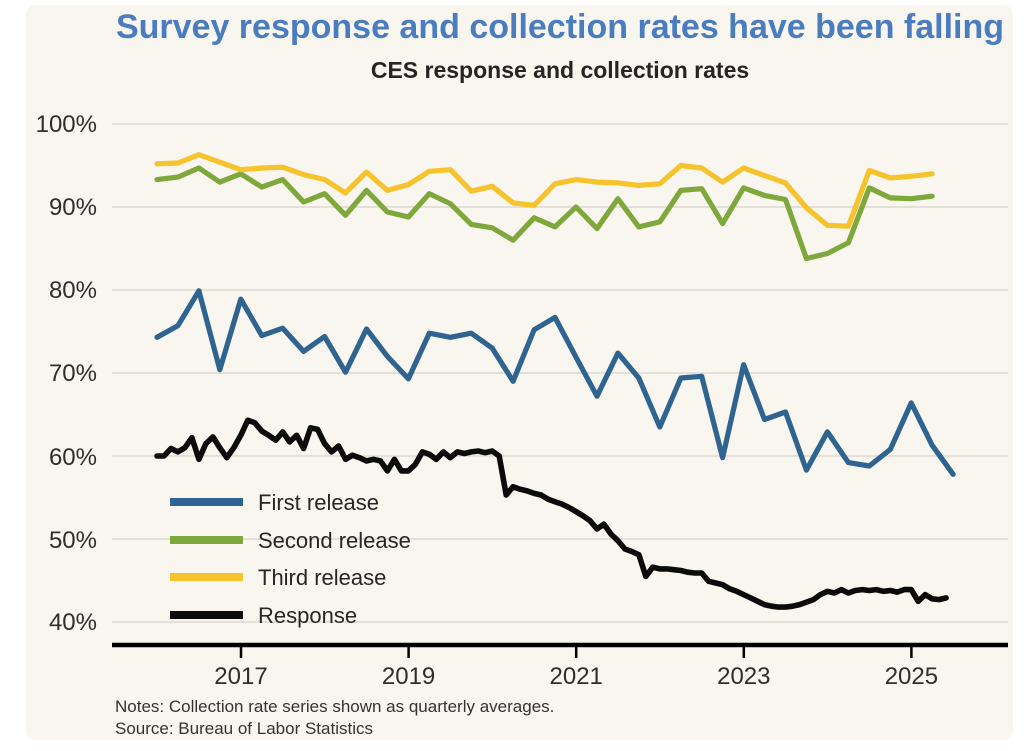 The width and height of the screenshot is (1024, 751). What do you see at coordinates (73, 622) in the screenshot?
I see `y-tick-label: 40%` at bounding box center [73, 622].